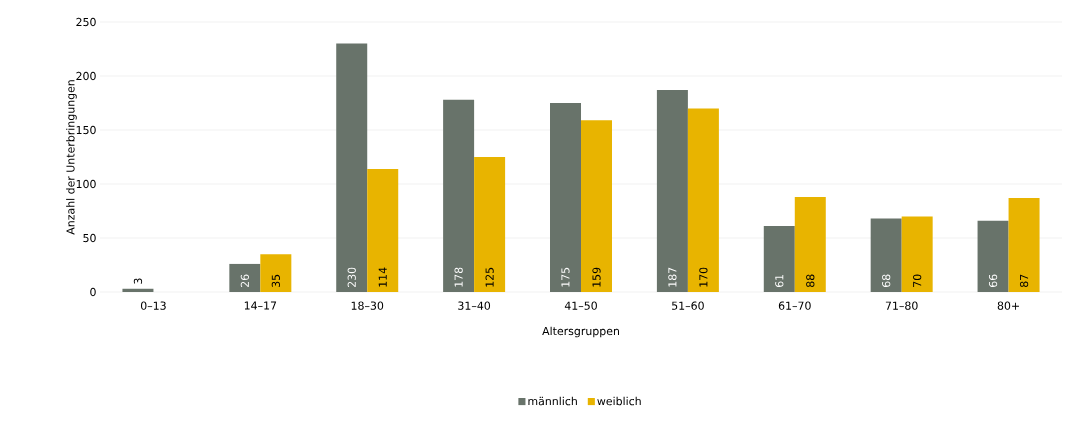  I want to click on x-tick-label: 51–60, so click(688, 305).